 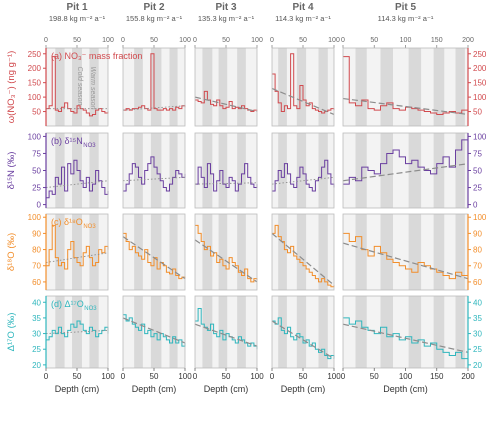 What do you see at coordinates (477, 233) in the screenshot?
I see `right-tick-label: 90` at bounding box center [477, 233].